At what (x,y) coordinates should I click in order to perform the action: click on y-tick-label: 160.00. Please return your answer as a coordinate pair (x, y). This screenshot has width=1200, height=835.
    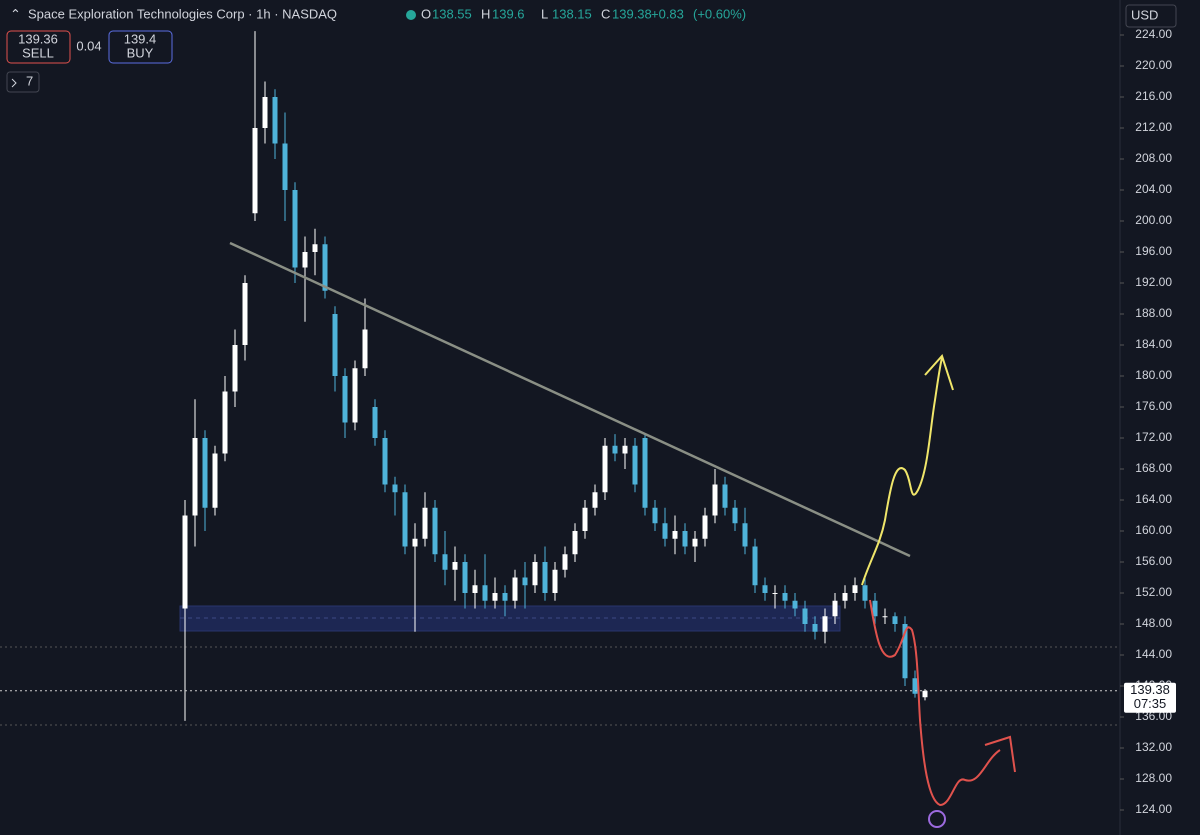
    Looking at the image, I should click on (1153, 530).